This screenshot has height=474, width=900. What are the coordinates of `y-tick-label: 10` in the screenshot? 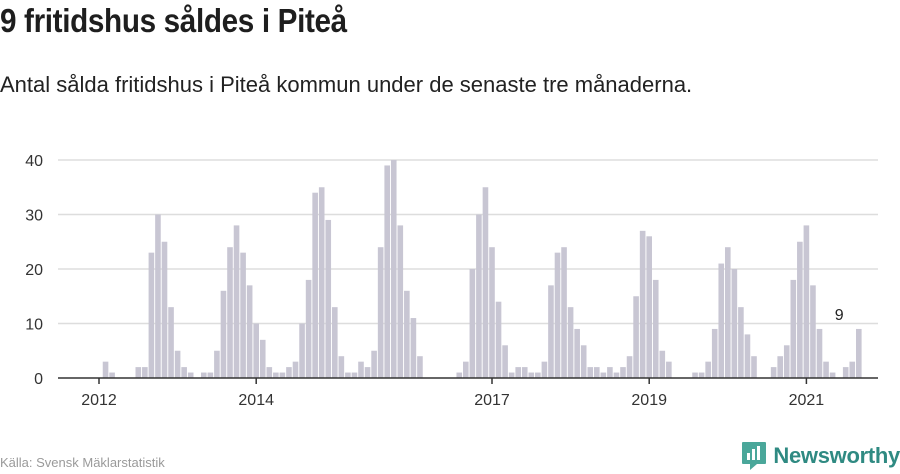 It's located at (34, 325).